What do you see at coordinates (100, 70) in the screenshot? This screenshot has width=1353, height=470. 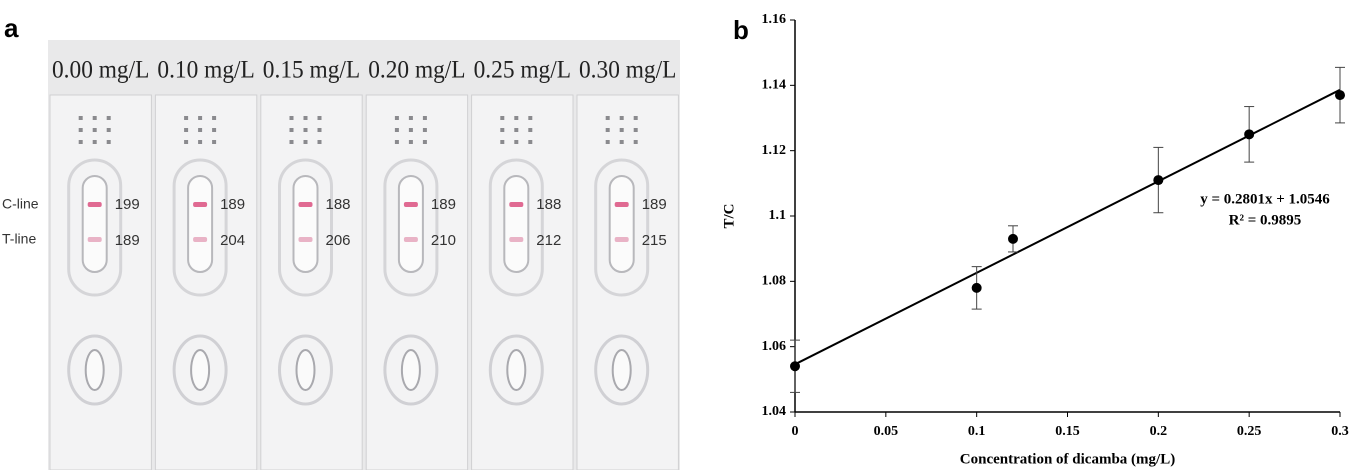 I see `strip-concentration: 0.00 mg/L` at bounding box center [100, 70].